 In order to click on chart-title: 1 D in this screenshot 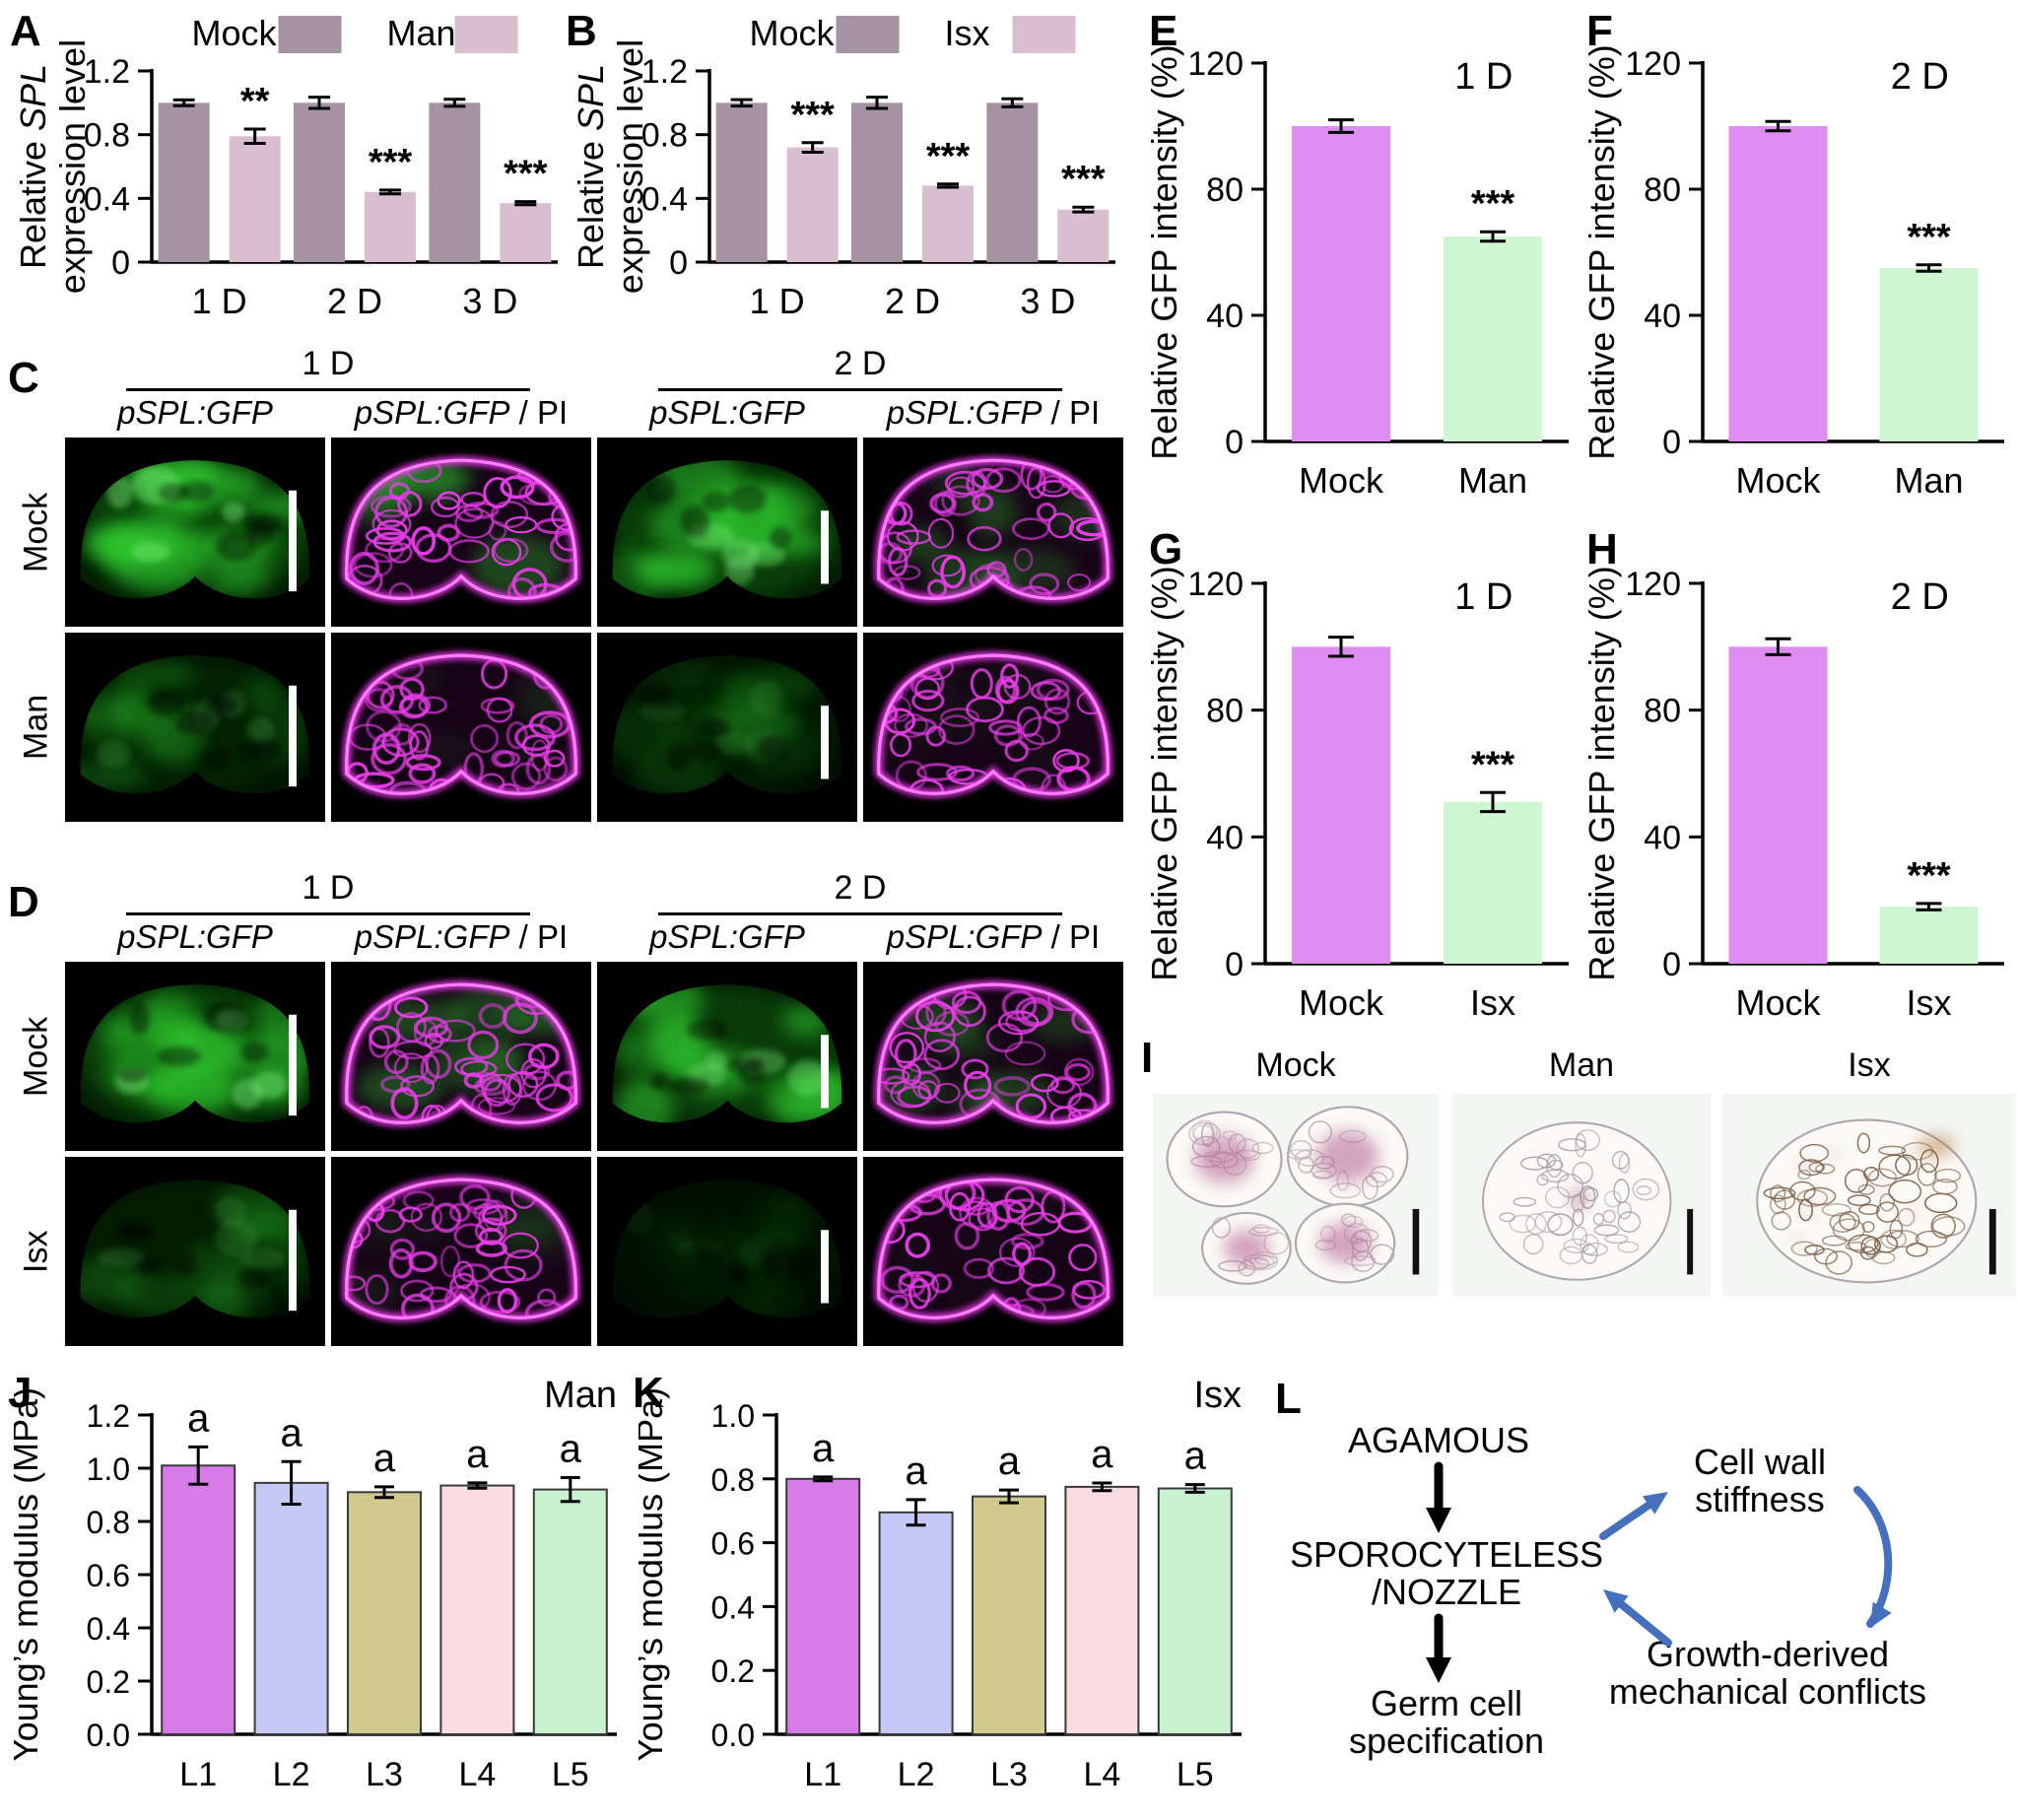, I will do `click(1483, 77)`.